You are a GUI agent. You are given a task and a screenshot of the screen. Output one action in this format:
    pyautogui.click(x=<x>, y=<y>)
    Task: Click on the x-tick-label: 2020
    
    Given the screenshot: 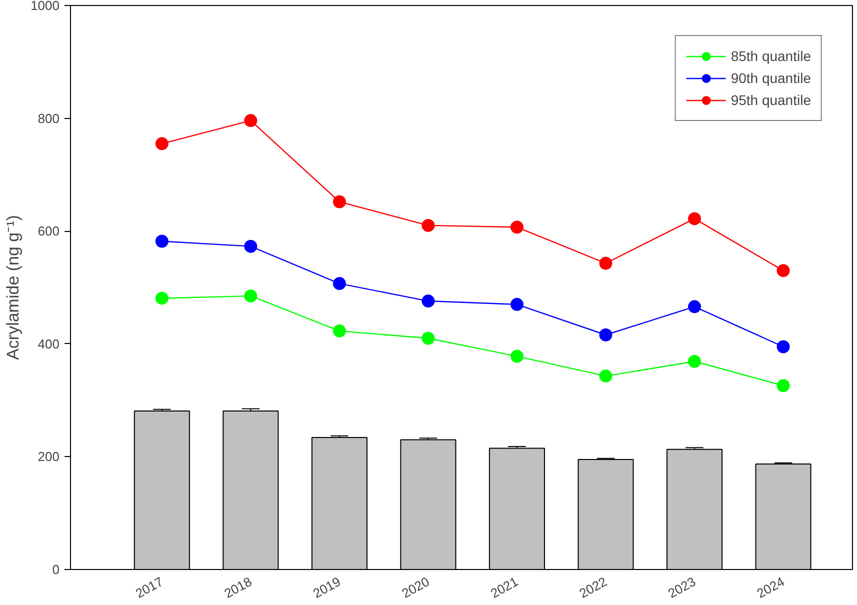 What is the action you would take?
    pyautogui.click(x=415, y=587)
    